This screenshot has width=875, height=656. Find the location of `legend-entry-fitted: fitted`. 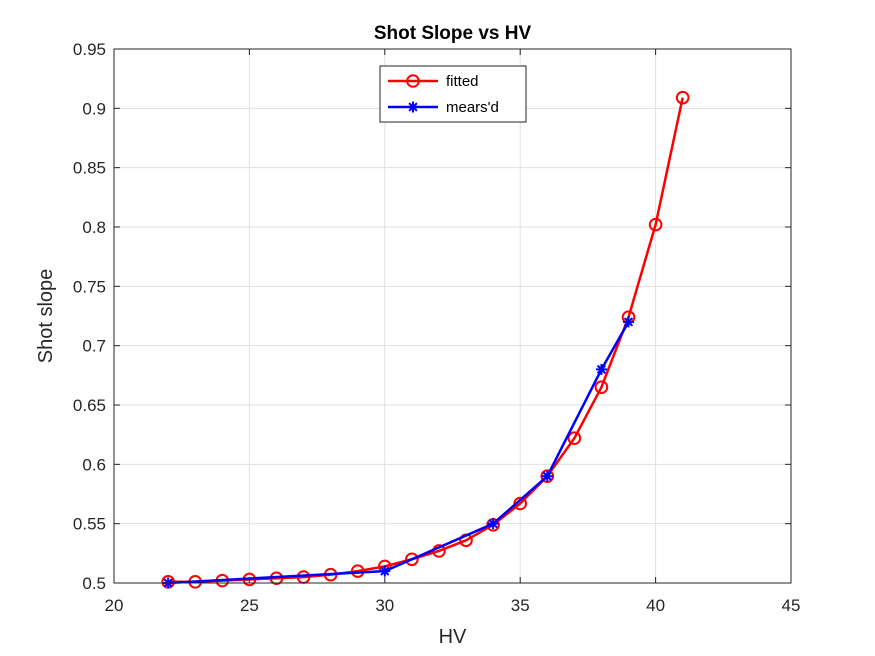

legend-entry-fitted: fitted is located at coordinates (433, 81).